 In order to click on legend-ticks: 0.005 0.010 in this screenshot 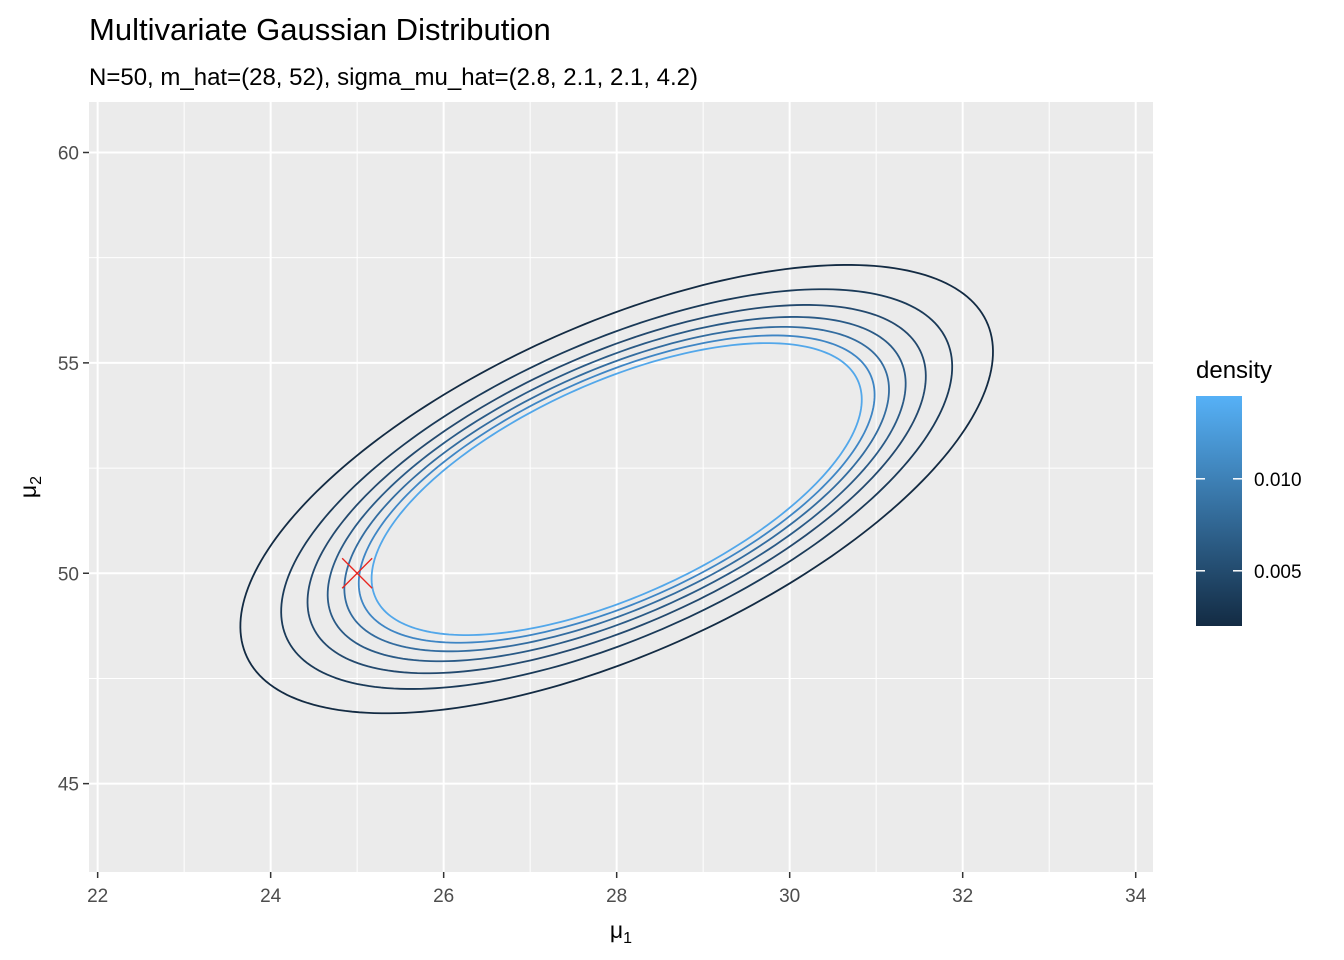, I will do `click(1249, 526)`.